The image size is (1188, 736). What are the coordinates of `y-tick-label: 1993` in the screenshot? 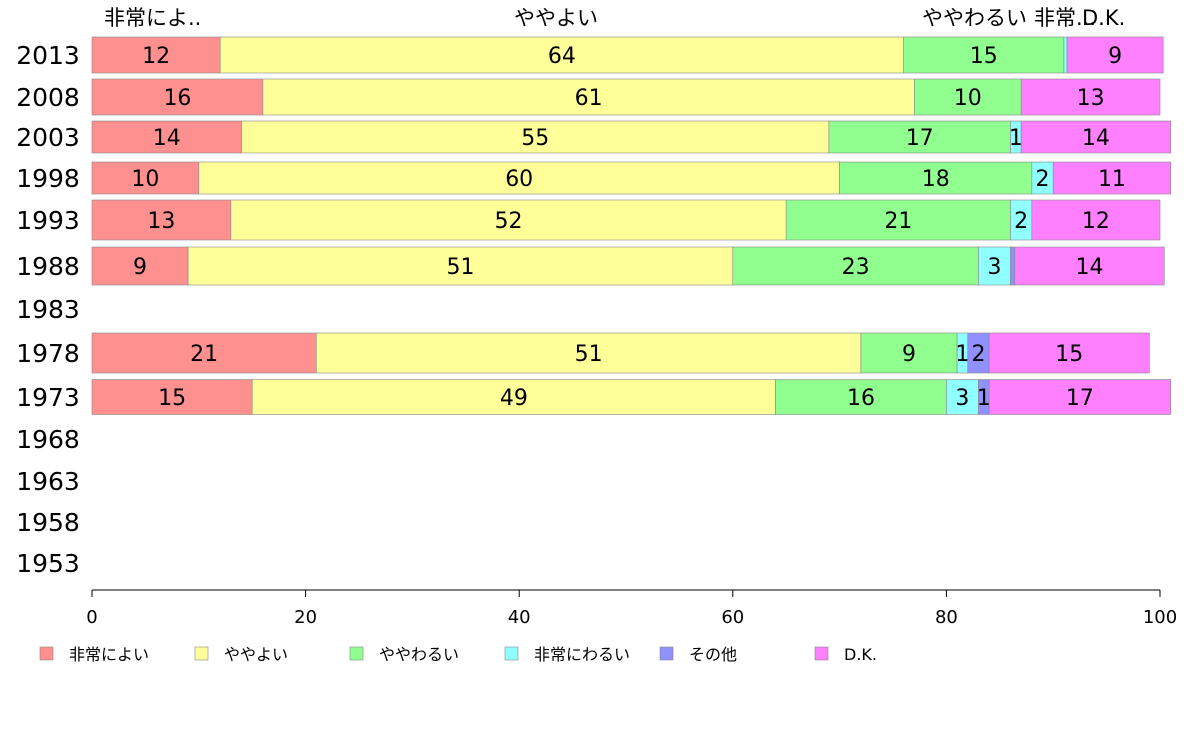 It's located at (48, 220).